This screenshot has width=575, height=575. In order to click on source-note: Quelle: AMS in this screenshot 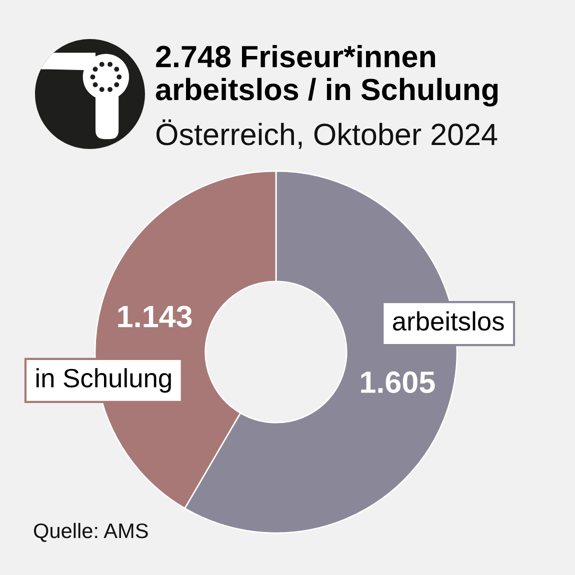, I will do `click(91, 532)`.